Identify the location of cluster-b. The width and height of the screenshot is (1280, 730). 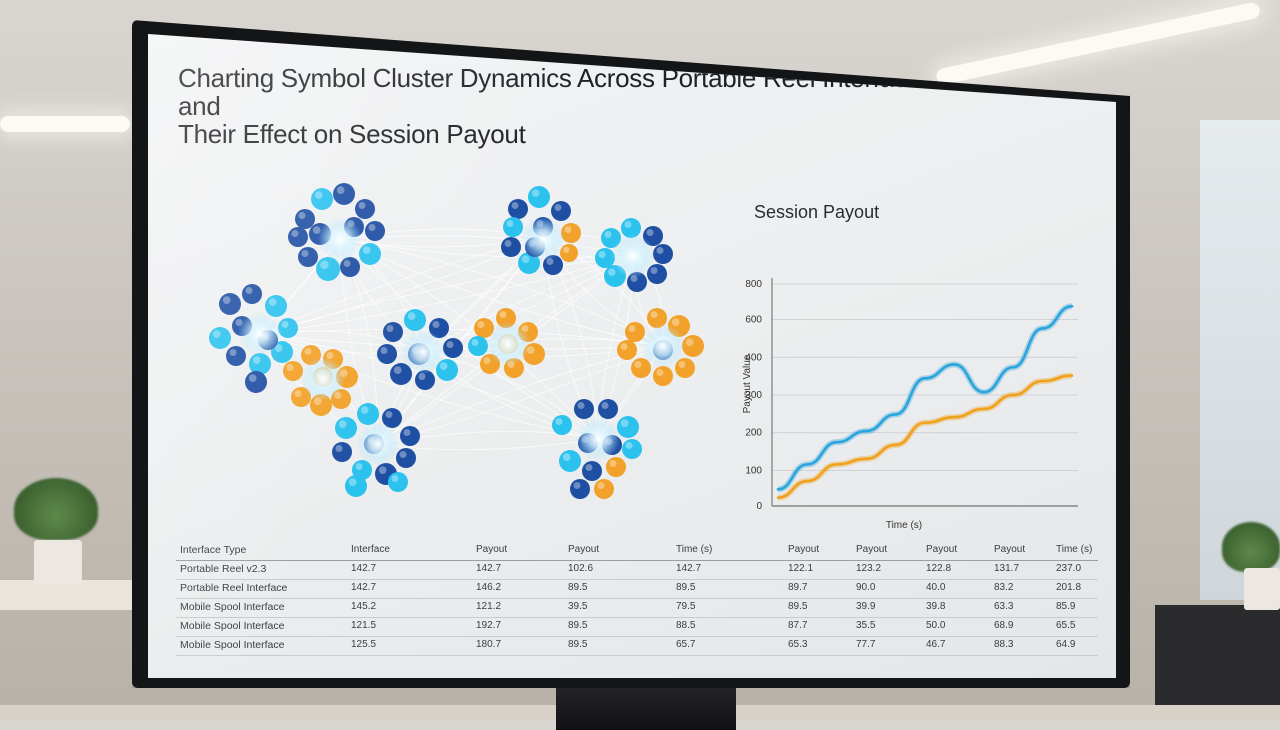
(541, 230).